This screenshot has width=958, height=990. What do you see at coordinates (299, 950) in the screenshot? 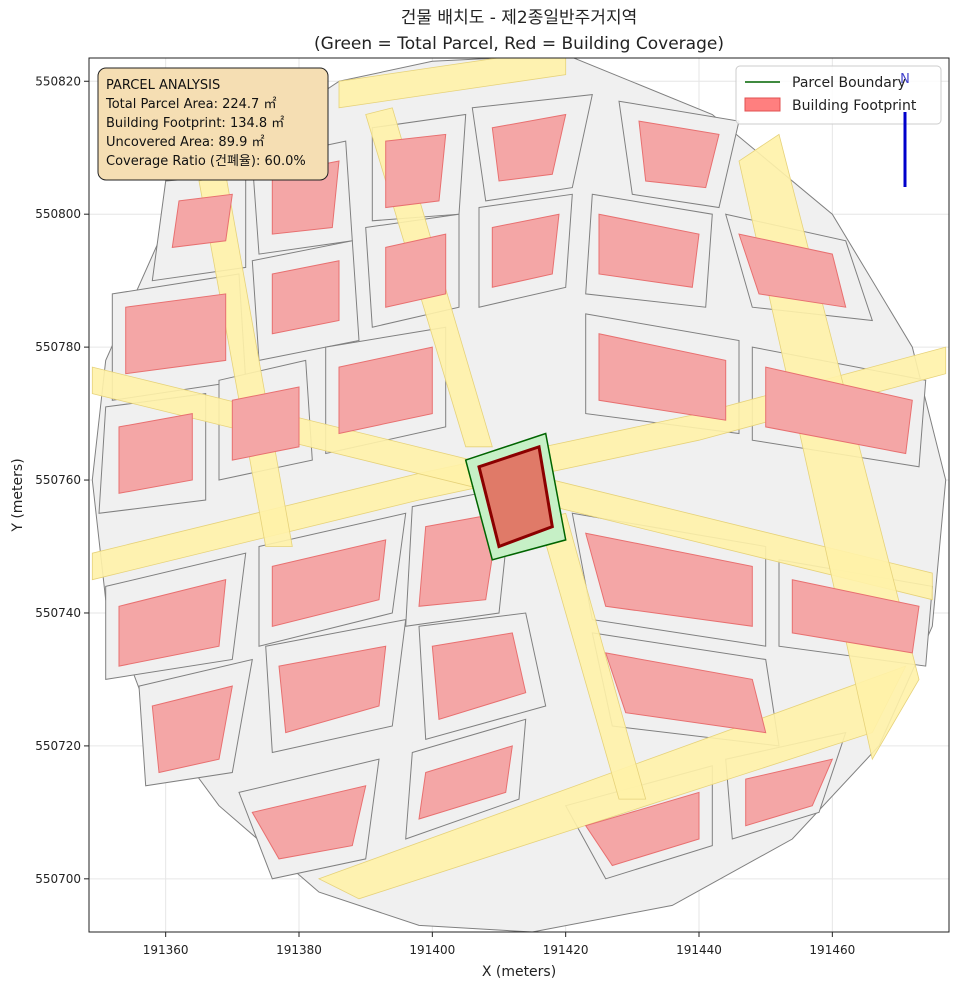
I see `x-tick-label: 191380` at bounding box center [299, 950].